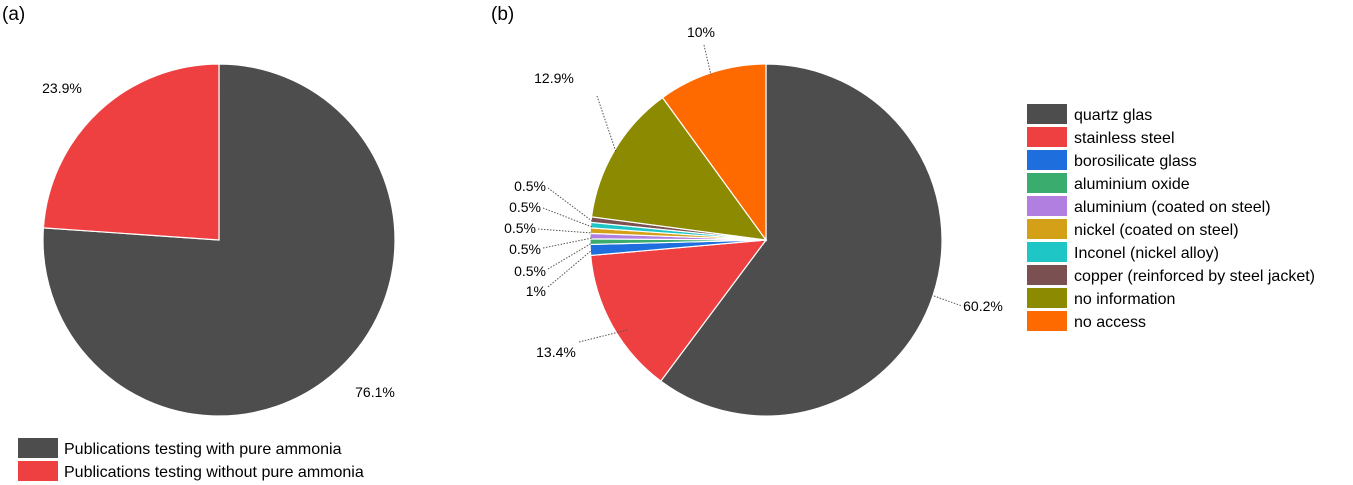  I want to click on legend-label: borosilicate glass, so click(1135, 161).